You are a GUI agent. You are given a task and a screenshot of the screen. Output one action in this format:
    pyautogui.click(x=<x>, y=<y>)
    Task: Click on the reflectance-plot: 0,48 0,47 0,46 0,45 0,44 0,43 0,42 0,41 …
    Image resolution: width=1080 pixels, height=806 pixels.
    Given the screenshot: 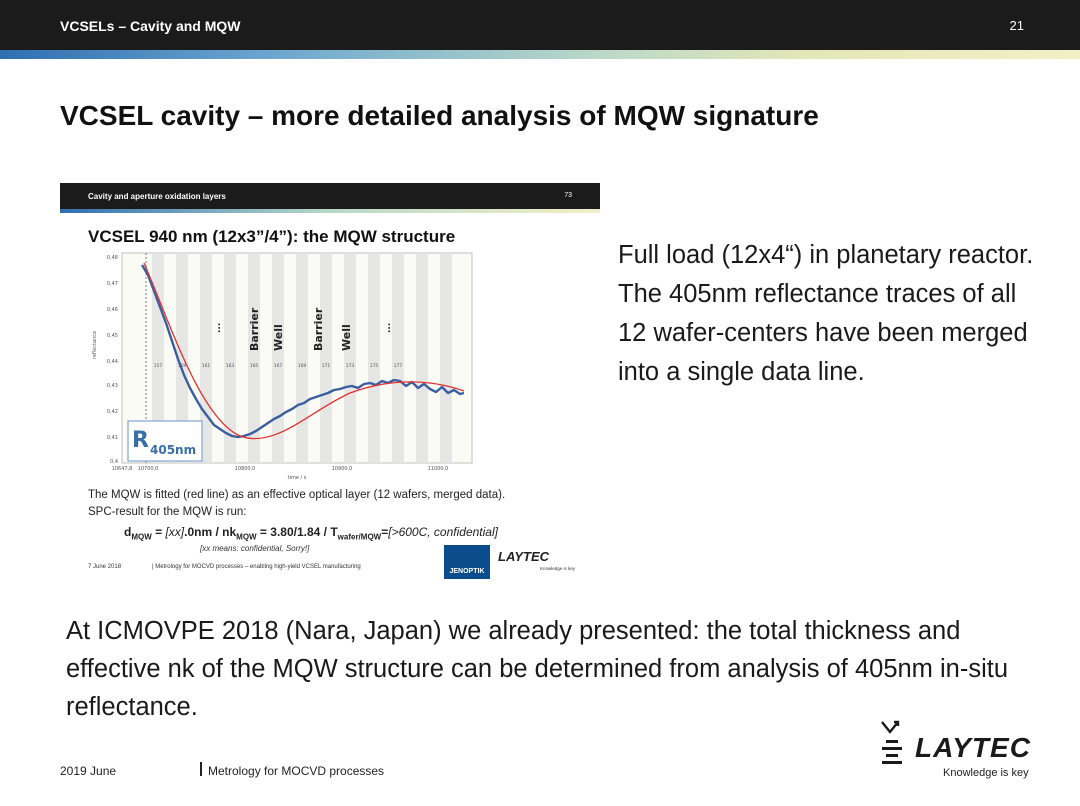 What is the action you would take?
    pyautogui.click(x=282, y=366)
    